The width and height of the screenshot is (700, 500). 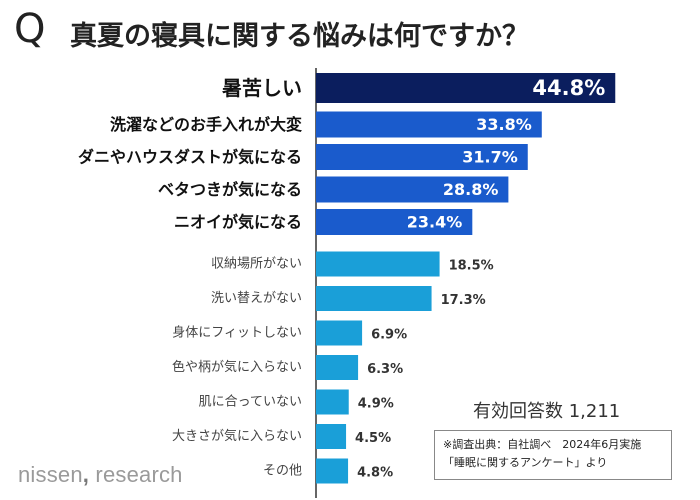 What do you see at coordinates (237, 436) in the screenshot?
I see `category-label-10: 大きさが気に入らない` at bounding box center [237, 436].